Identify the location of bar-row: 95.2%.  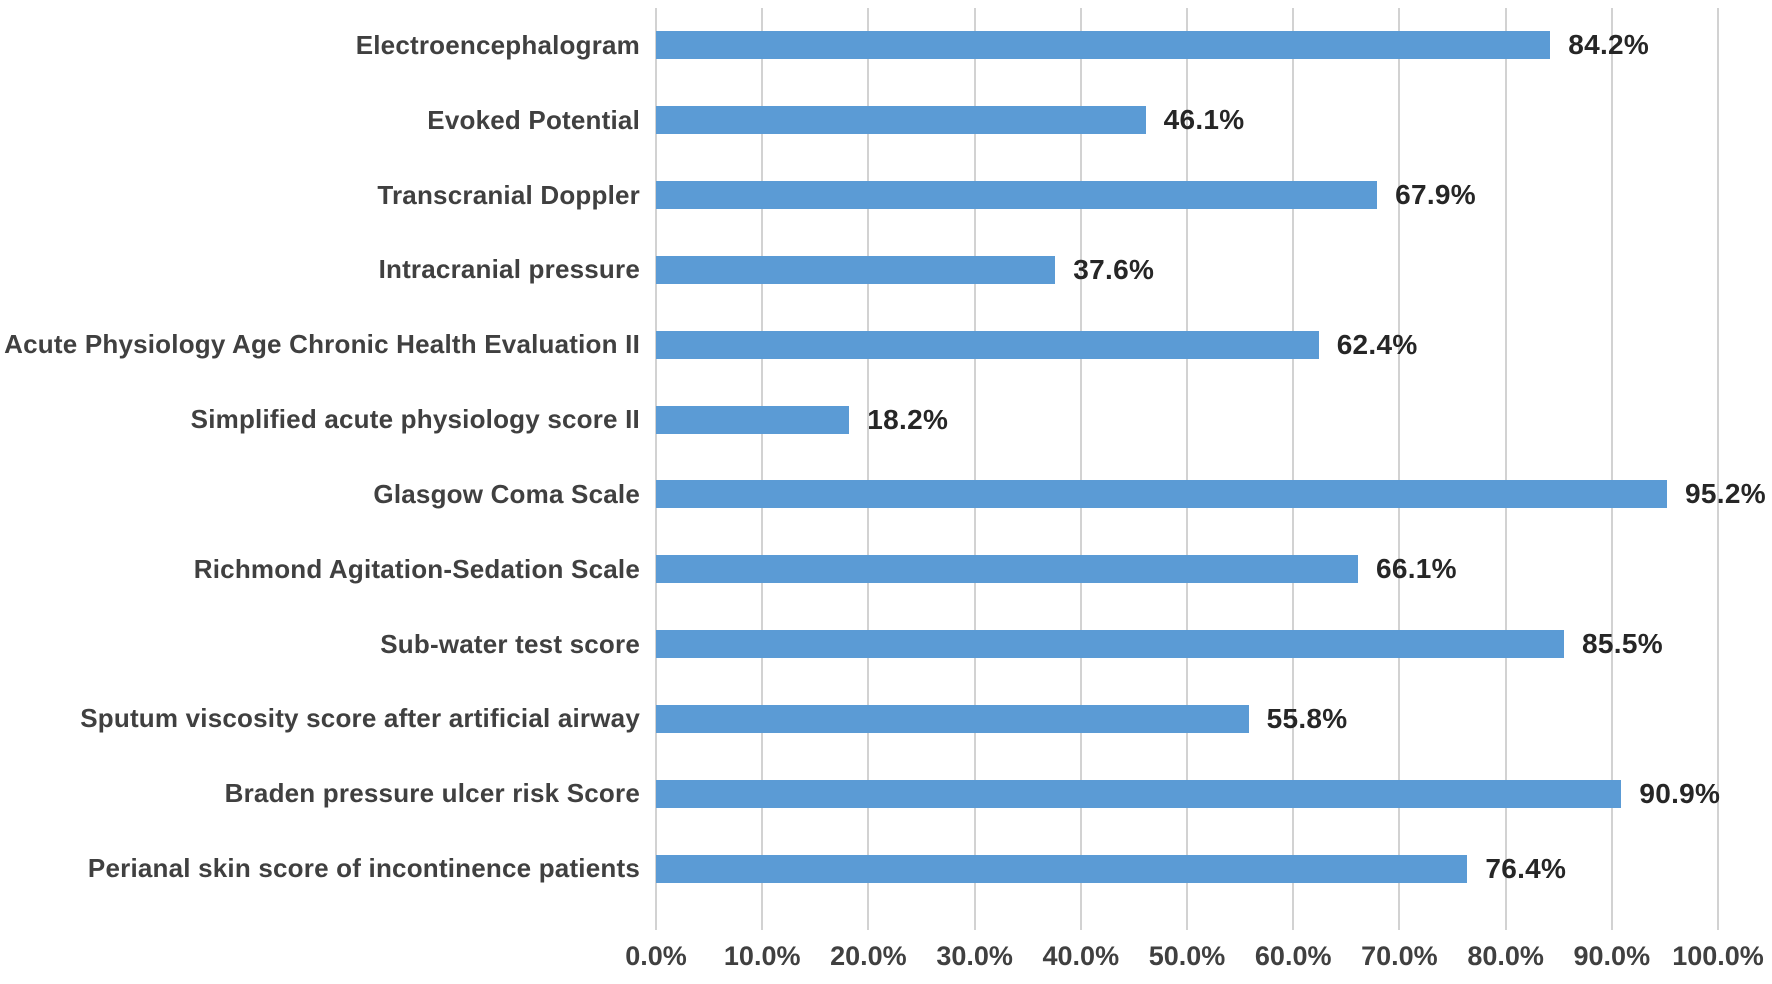
(1211, 494).